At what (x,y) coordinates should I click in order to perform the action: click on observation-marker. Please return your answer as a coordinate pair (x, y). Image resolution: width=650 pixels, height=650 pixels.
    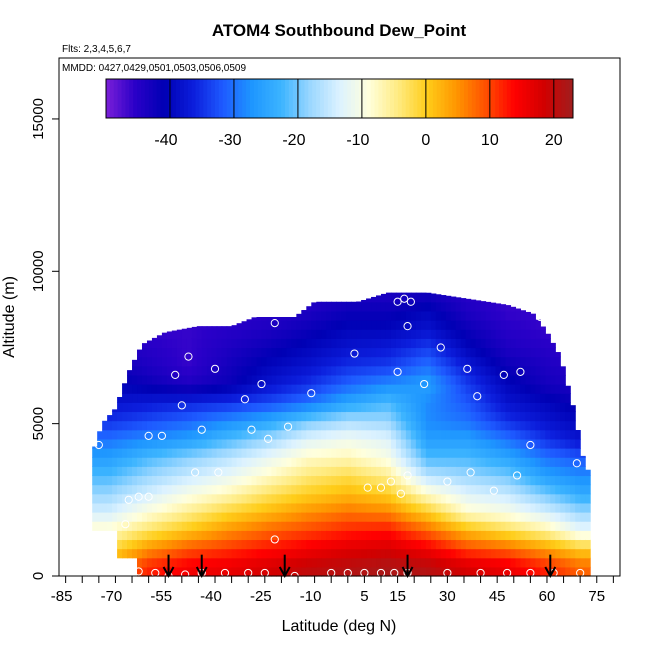
    Looking at the image, I should click on (424, 384).